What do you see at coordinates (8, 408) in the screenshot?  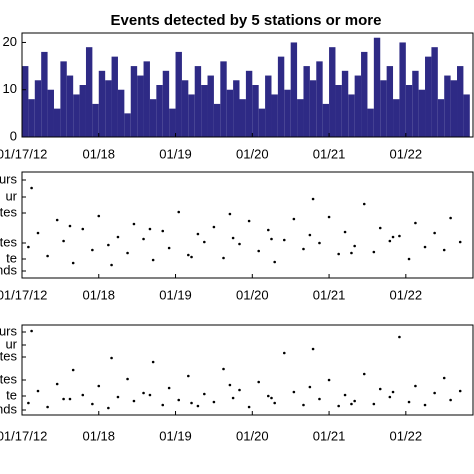 I see `y-tick-label: nds` at bounding box center [8, 408].